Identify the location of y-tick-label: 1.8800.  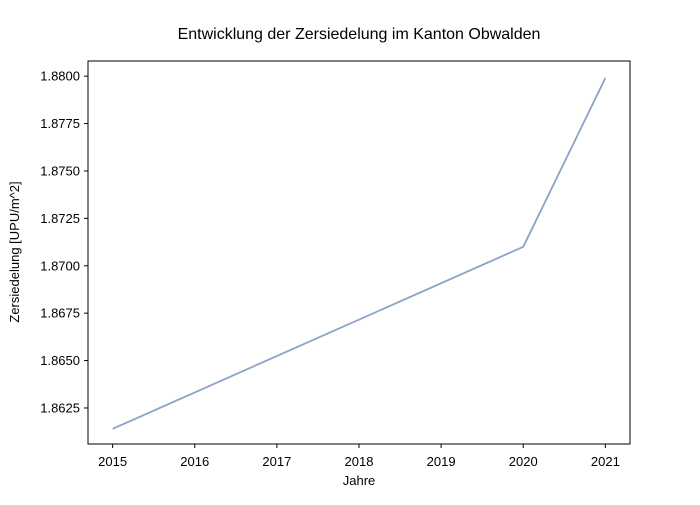
(60, 76).